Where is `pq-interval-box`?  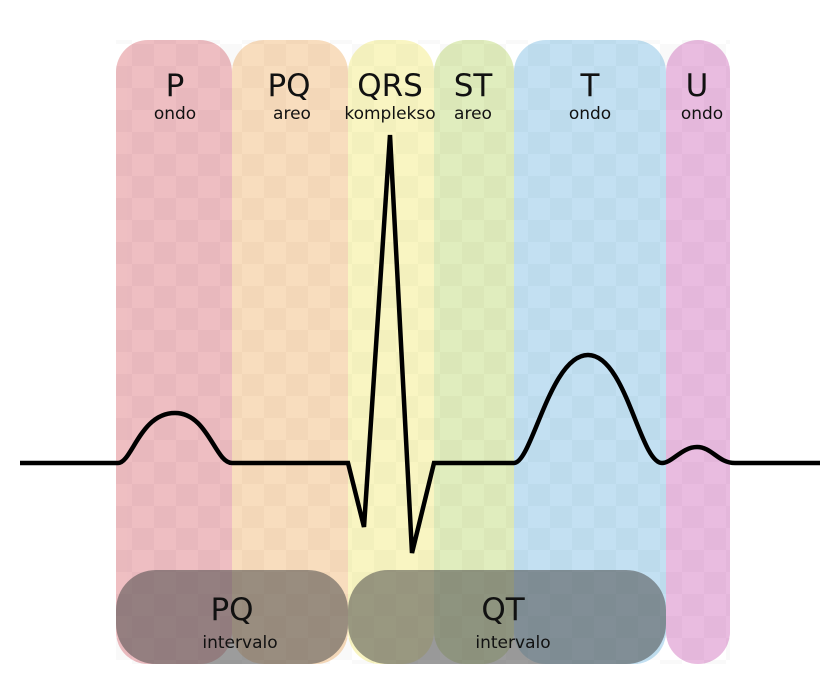 pq-interval-box is located at coordinates (232, 617).